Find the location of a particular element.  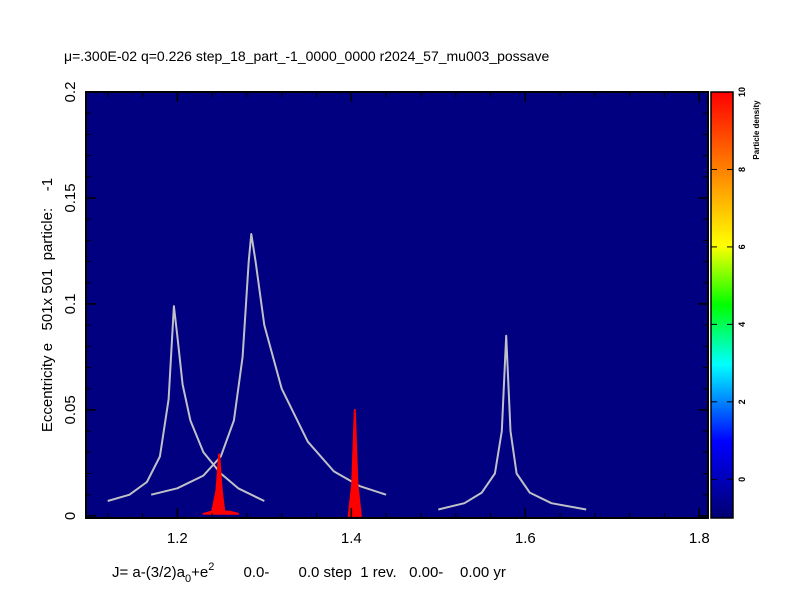

colorbar-ticks: 0 2 4 6 8 10 is located at coordinates (729, 284).